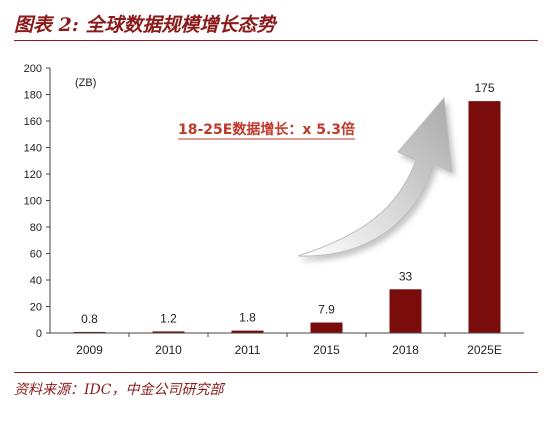  What do you see at coordinates (247, 318) in the screenshot?
I see `data-label: 1.8` at bounding box center [247, 318].